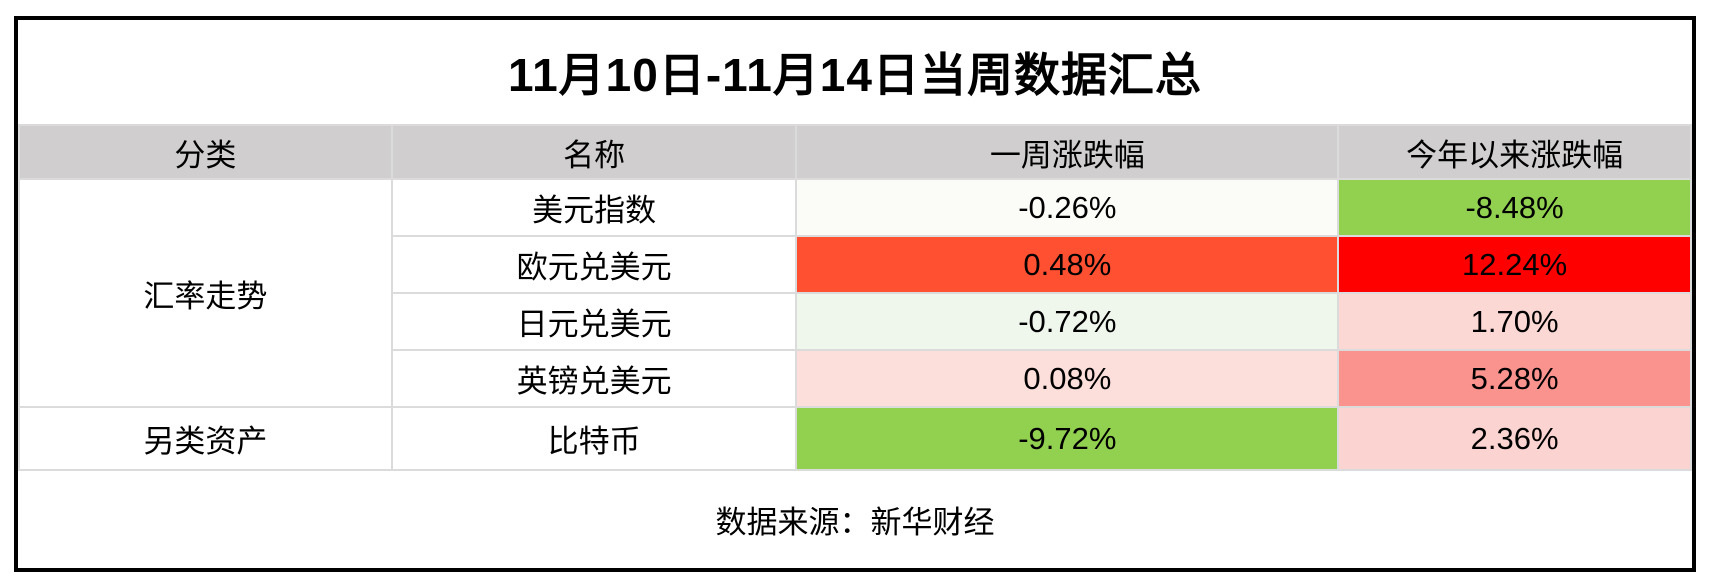  What do you see at coordinates (594, 207) in the screenshot?
I see `name-cell: 美元指数` at bounding box center [594, 207].